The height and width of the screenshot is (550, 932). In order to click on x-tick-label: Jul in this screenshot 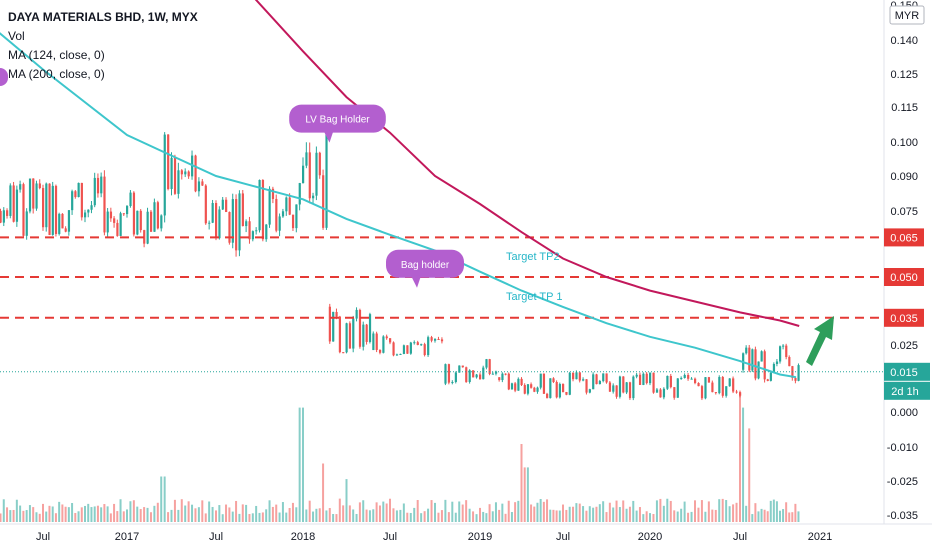, I will do `click(216, 537)`.